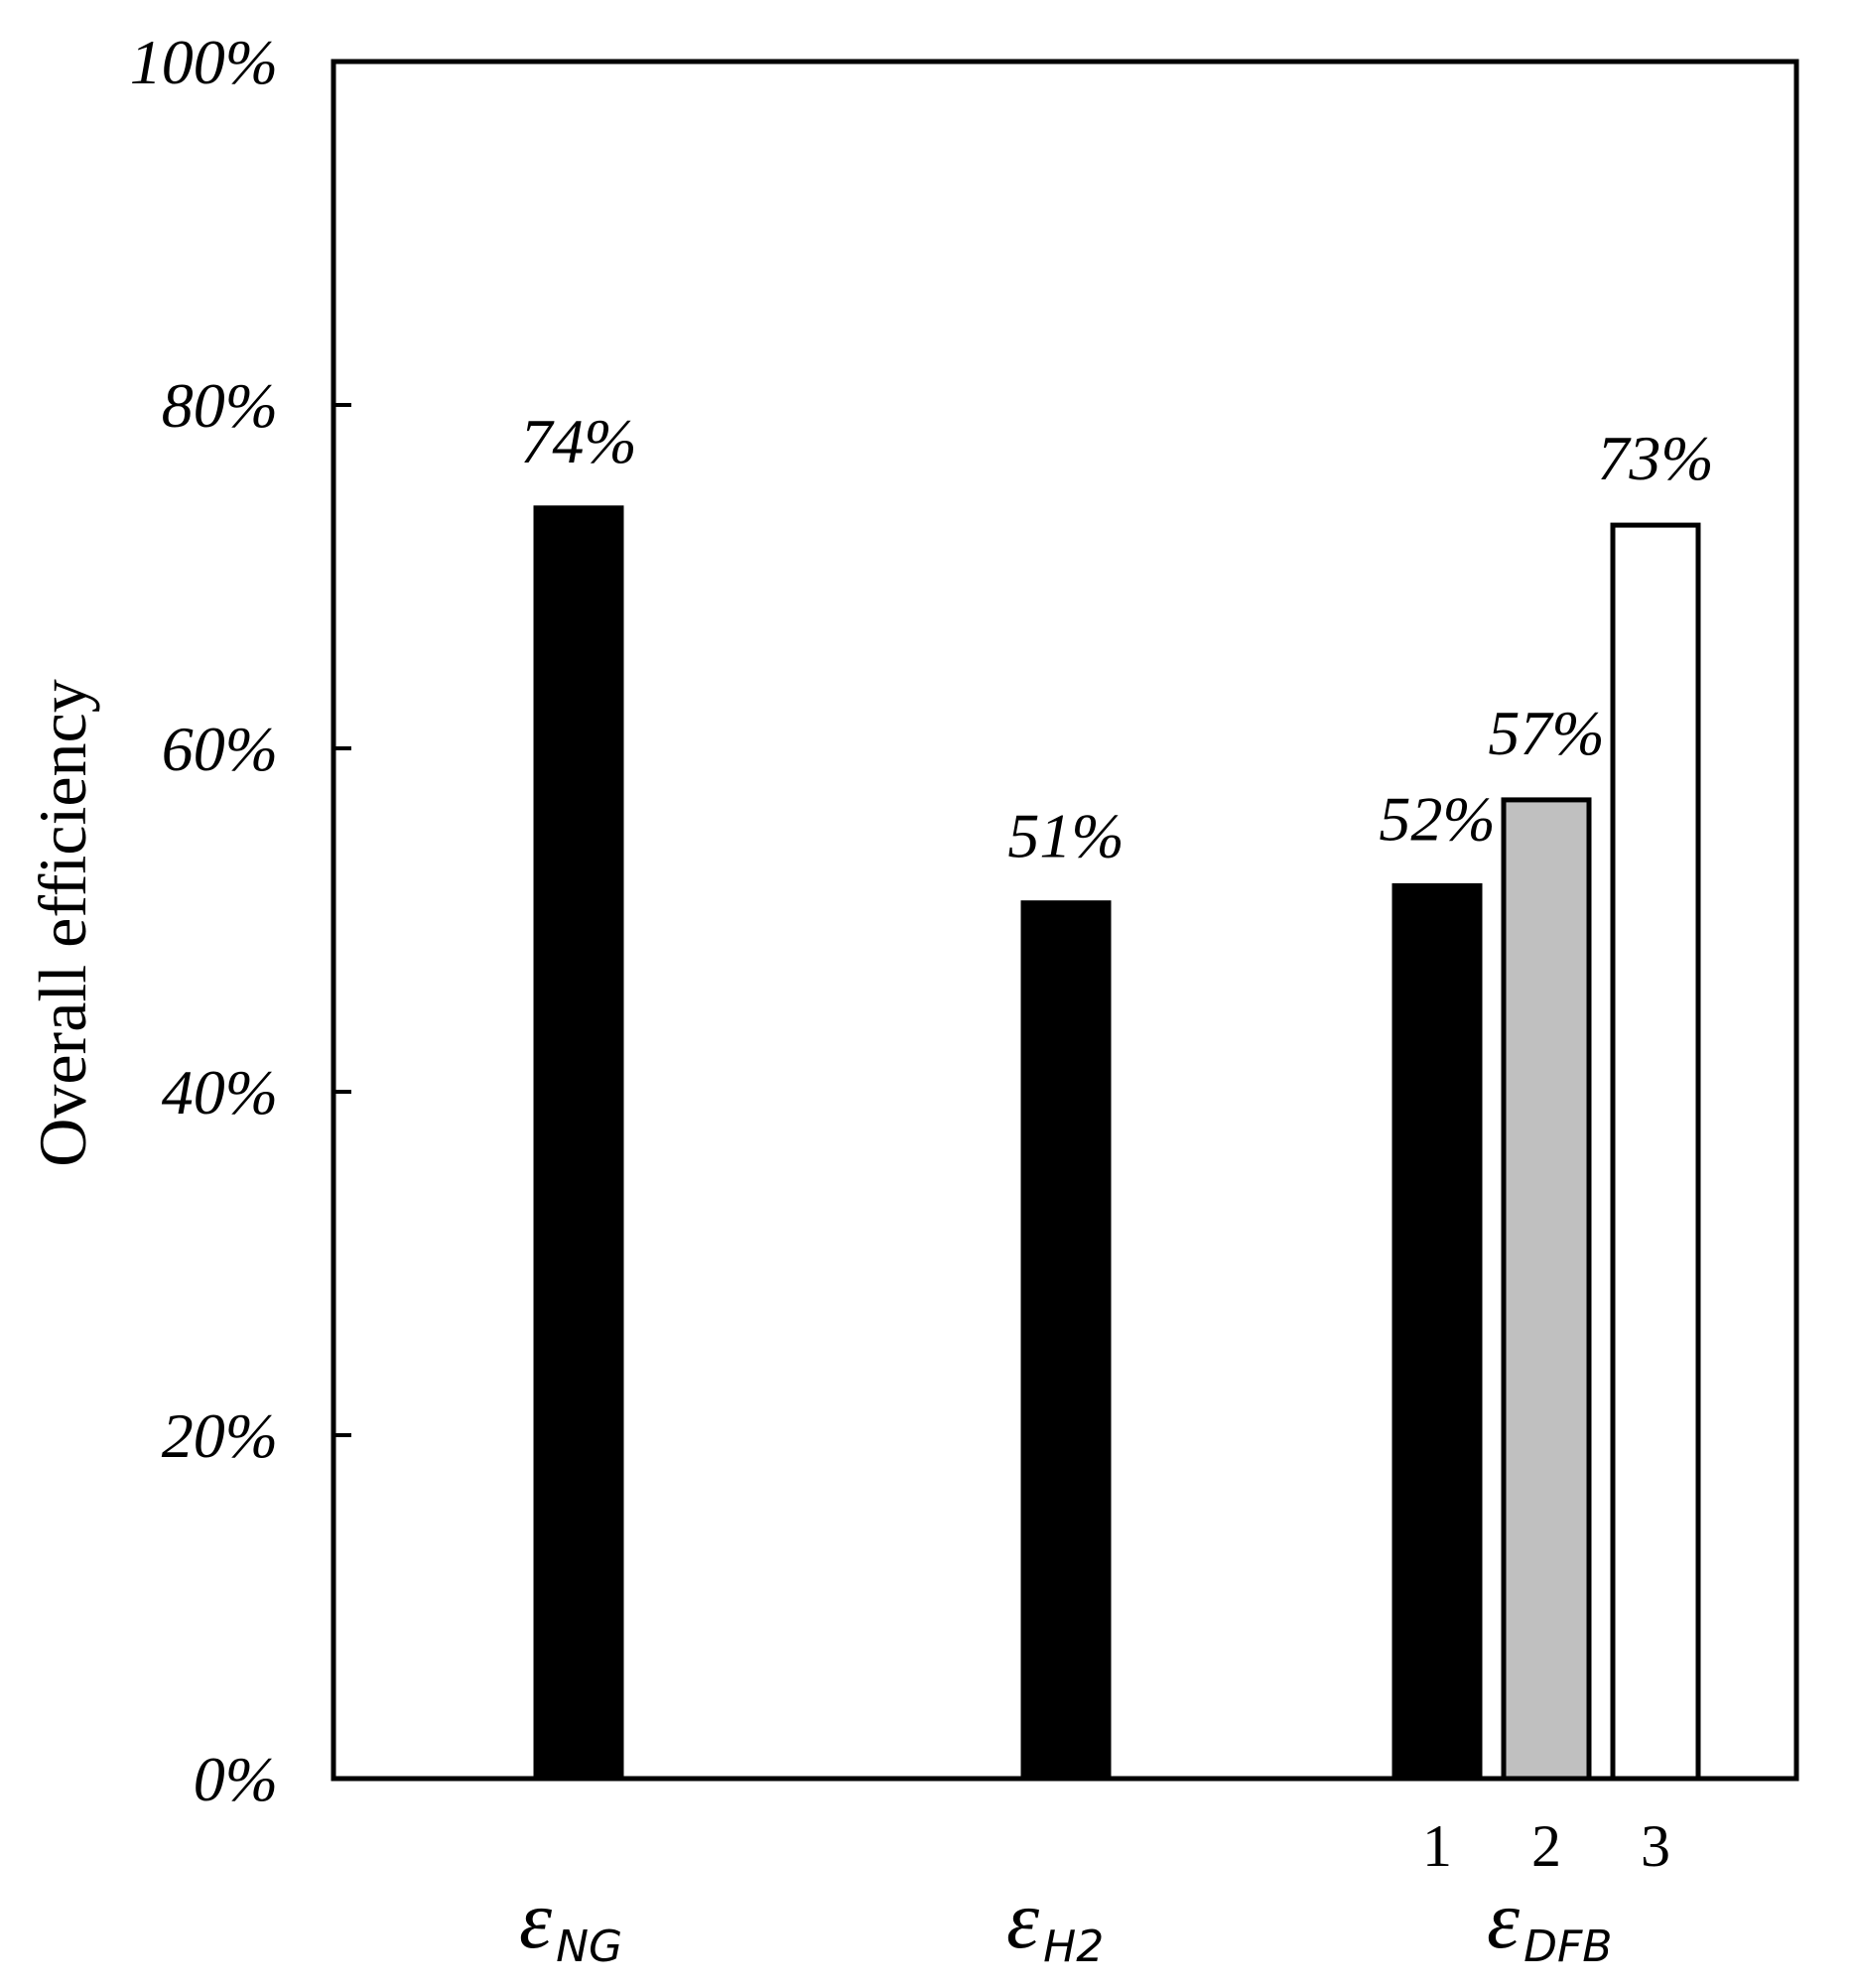  What do you see at coordinates (589, 1947) in the screenshot?
I see `category-subscript: NG` at bounding box center [589, 1947].